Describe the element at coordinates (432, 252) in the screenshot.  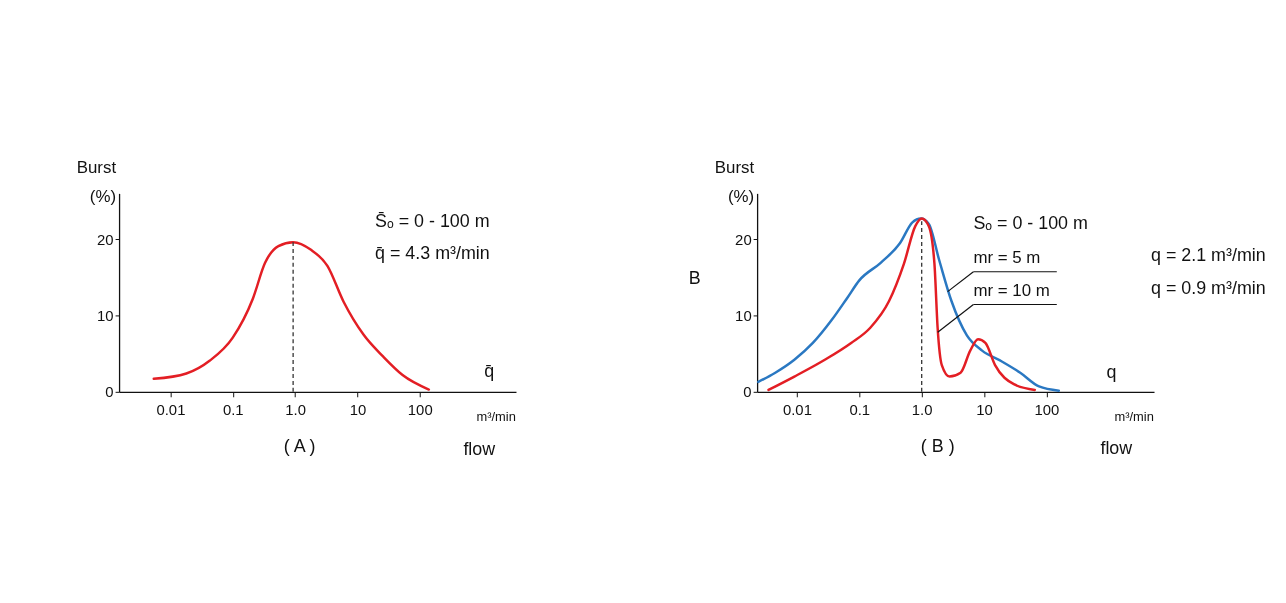
I see `annotation: q̄ = 4.3 m³/min` at that location.